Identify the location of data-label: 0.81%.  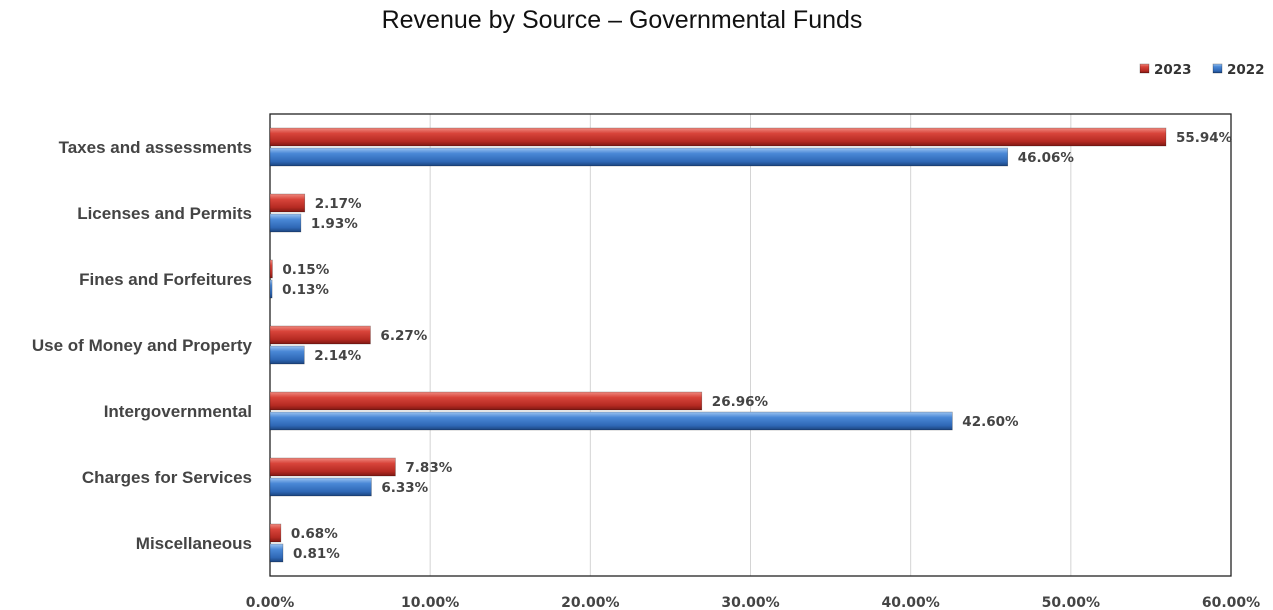
(316, 554).